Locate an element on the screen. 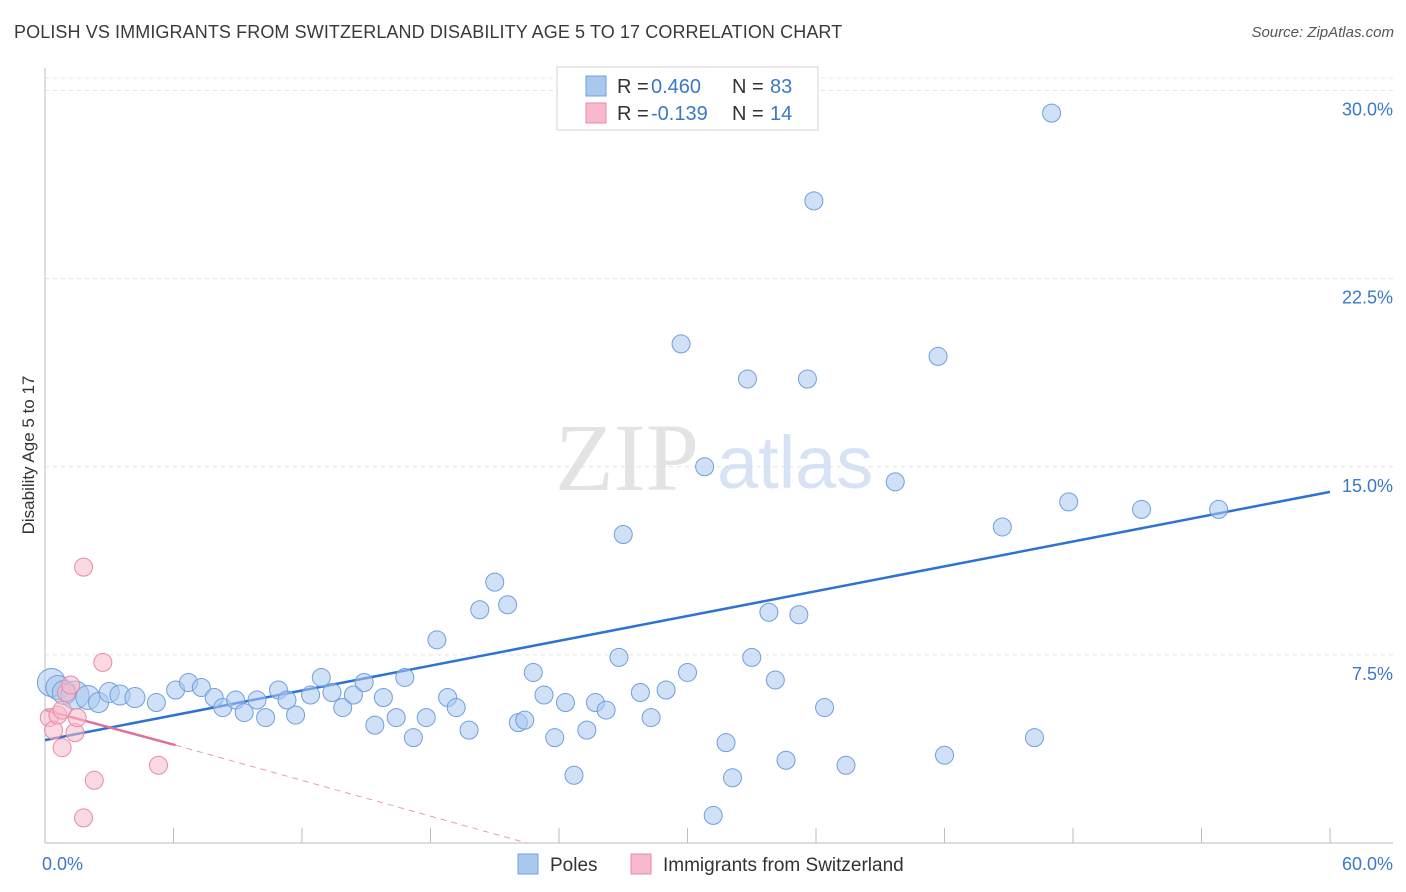 This screenshot has height=892, width=1406. y-tick-label: 22.5% is located at coordinates (1367, 298).